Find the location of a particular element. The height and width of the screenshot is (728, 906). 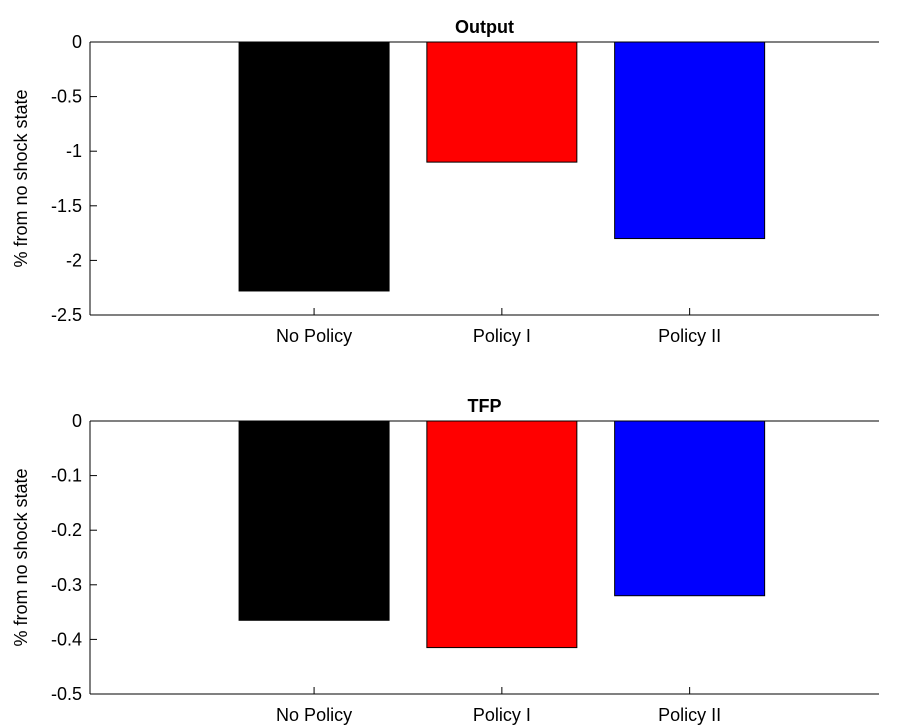

output-ytick-label-5: -2.5 is located at coordinates (66, 315).